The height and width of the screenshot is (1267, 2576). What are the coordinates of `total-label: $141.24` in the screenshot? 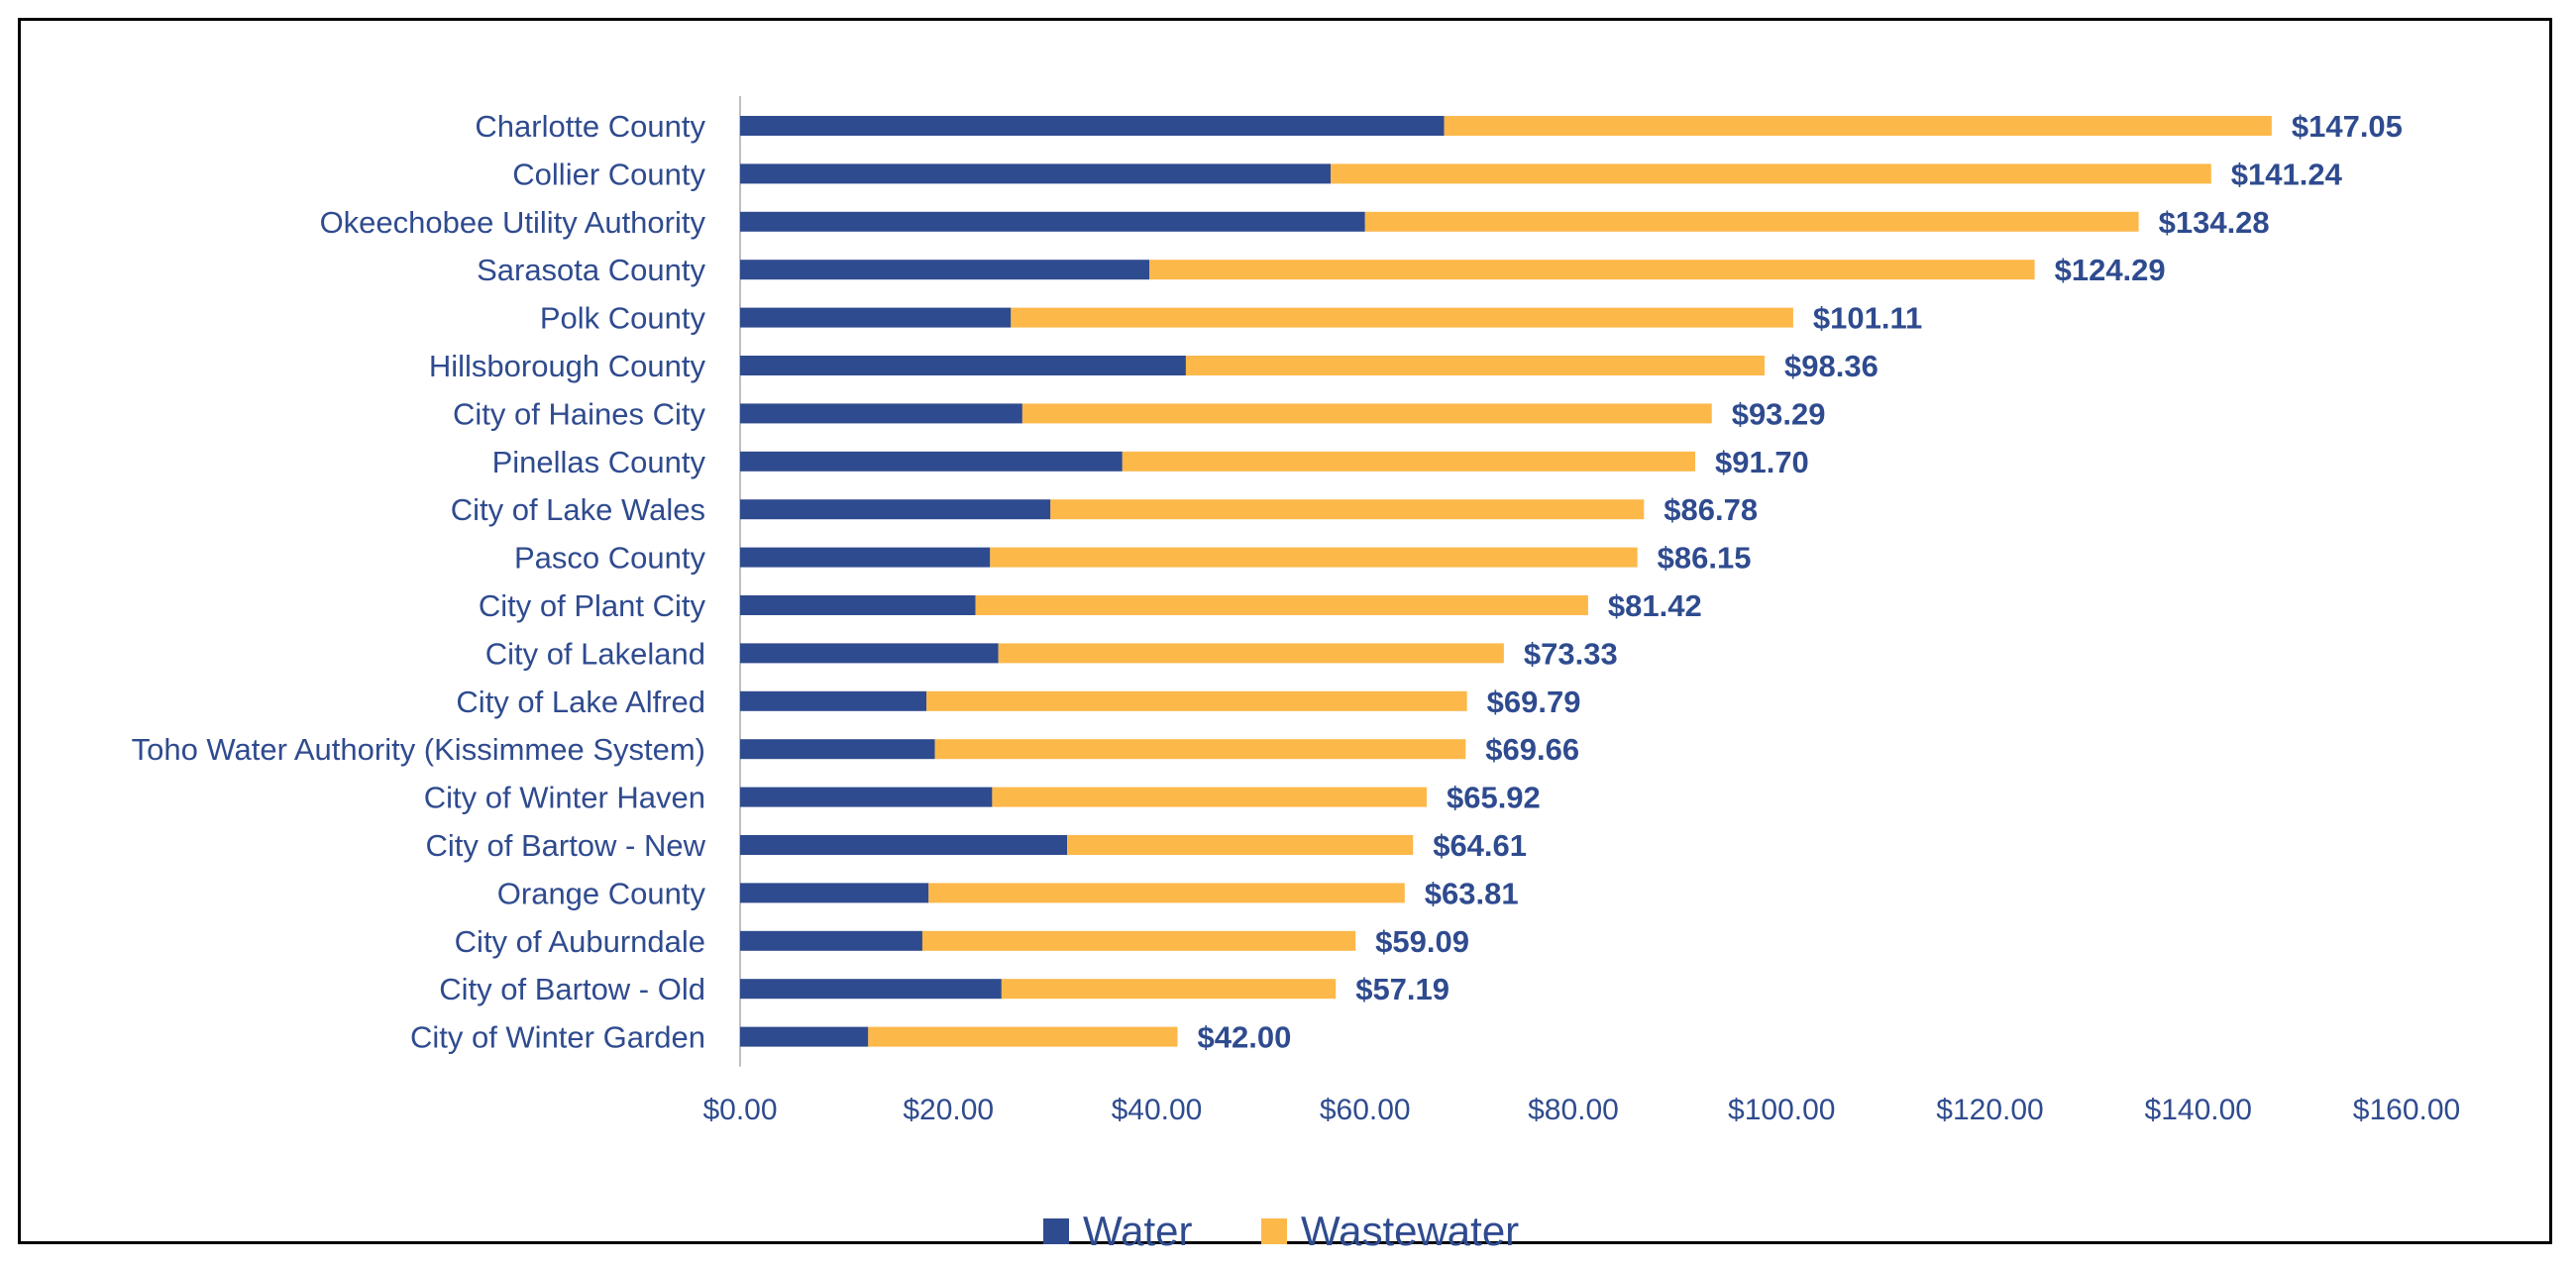 It's located at (2287, 174).